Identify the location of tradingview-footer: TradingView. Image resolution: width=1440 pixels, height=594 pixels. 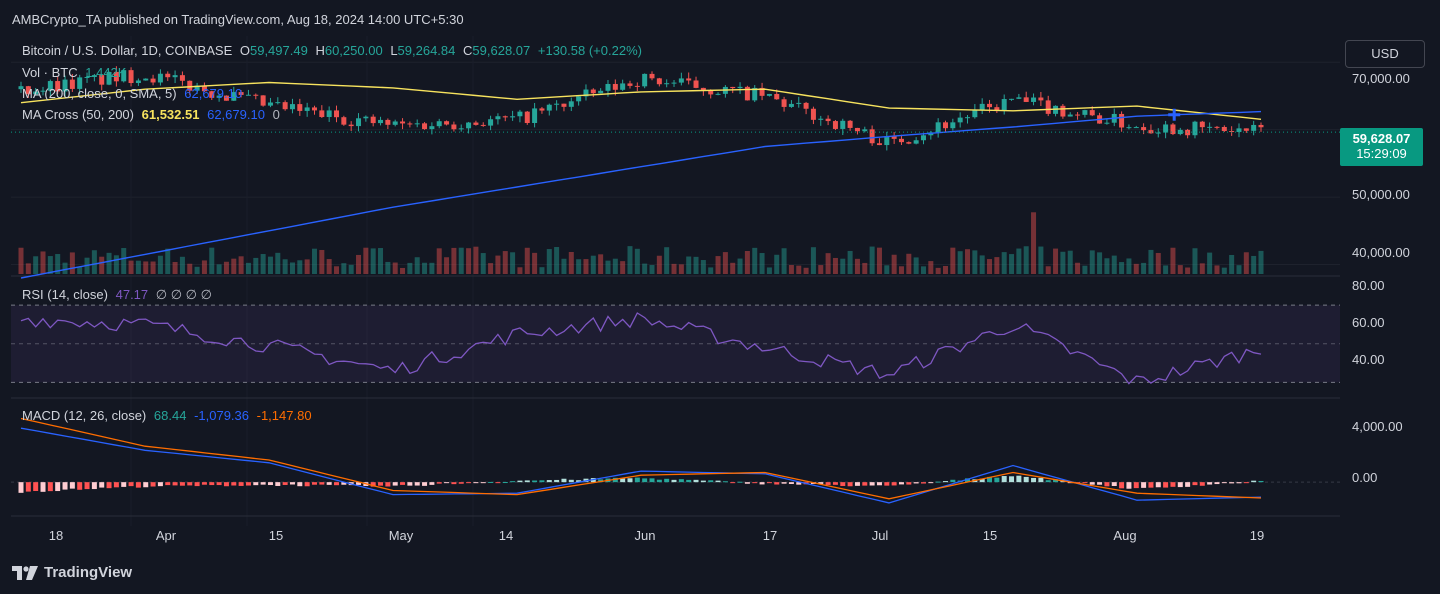
(72, 572).